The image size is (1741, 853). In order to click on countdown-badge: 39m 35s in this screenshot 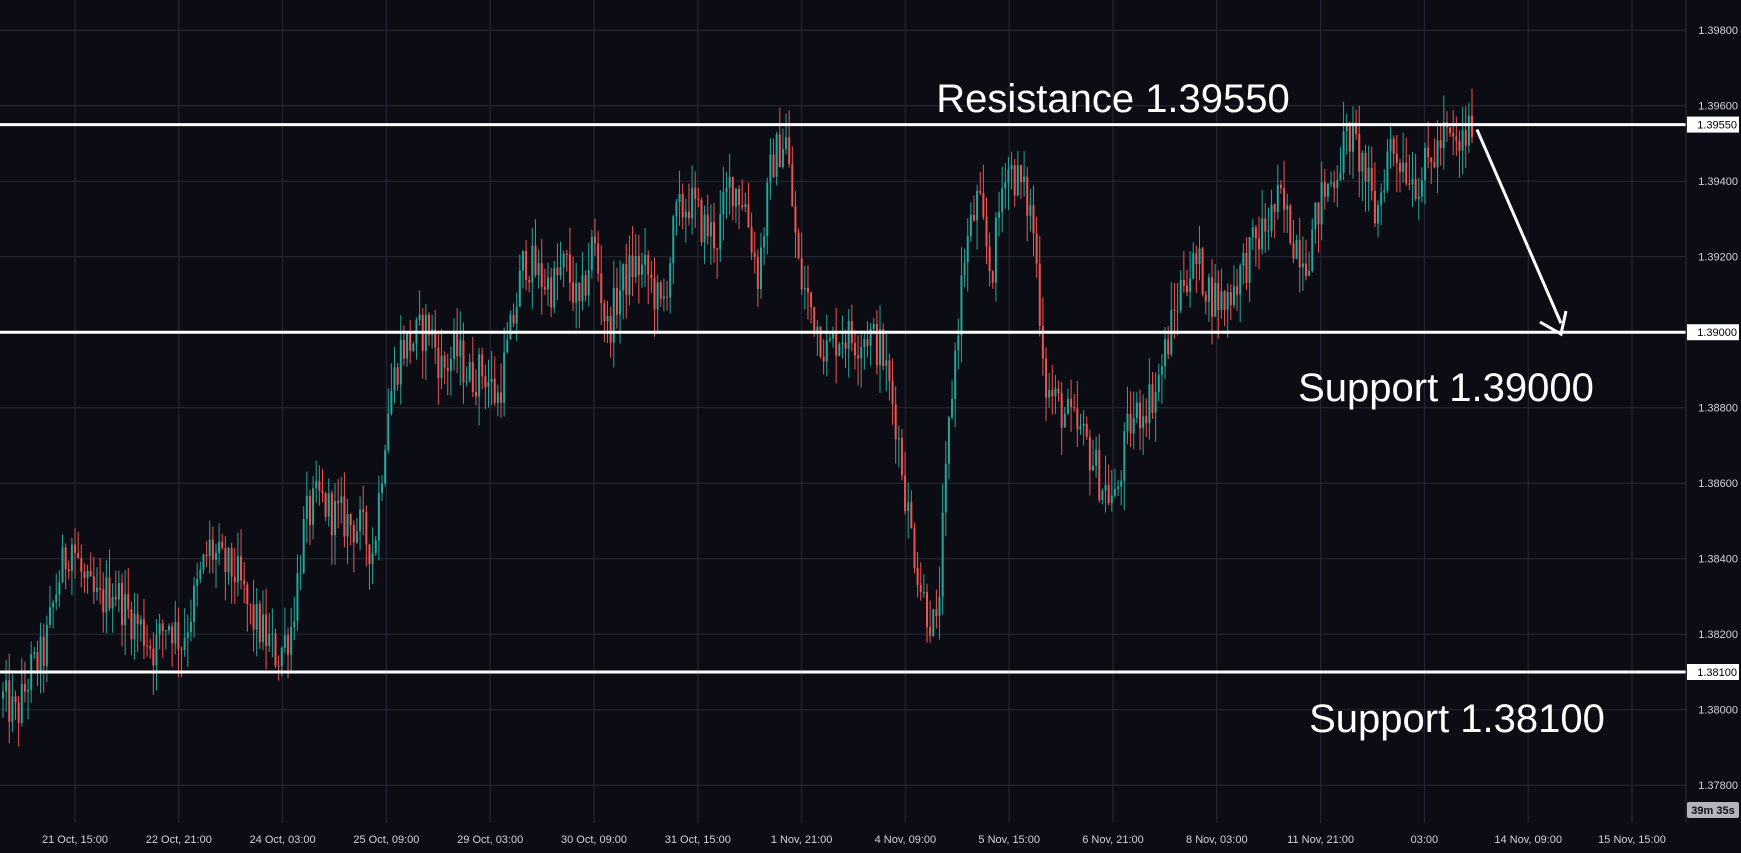, I will do `click(1713, 810)`.